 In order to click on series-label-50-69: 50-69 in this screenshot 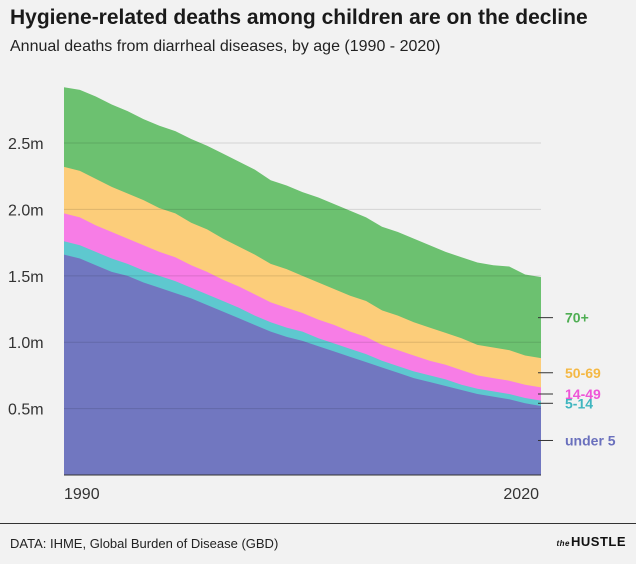, I will do `click(583, 373)`.